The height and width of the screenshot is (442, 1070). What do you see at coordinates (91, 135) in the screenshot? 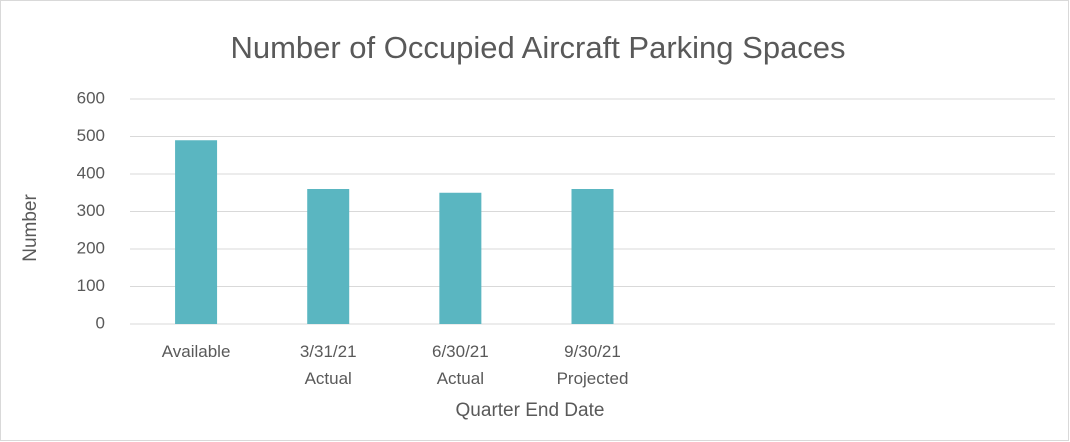
I see `y-tick-label: 500` at bounding box center [91, 135].